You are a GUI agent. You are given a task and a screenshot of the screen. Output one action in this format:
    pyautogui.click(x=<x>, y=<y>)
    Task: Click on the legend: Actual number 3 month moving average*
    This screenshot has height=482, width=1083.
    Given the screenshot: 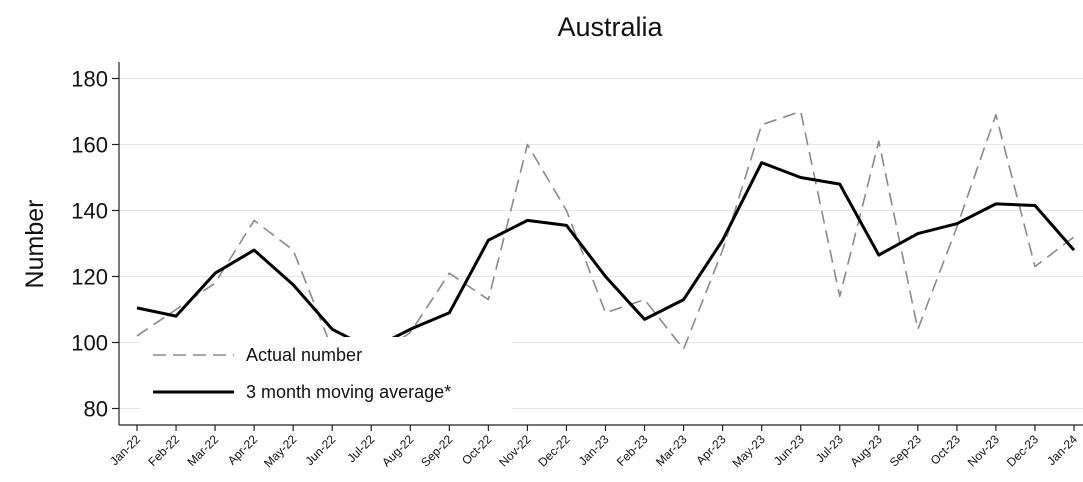 What is the action you would take?
    pyautogui.click(x=326, y=378)
    